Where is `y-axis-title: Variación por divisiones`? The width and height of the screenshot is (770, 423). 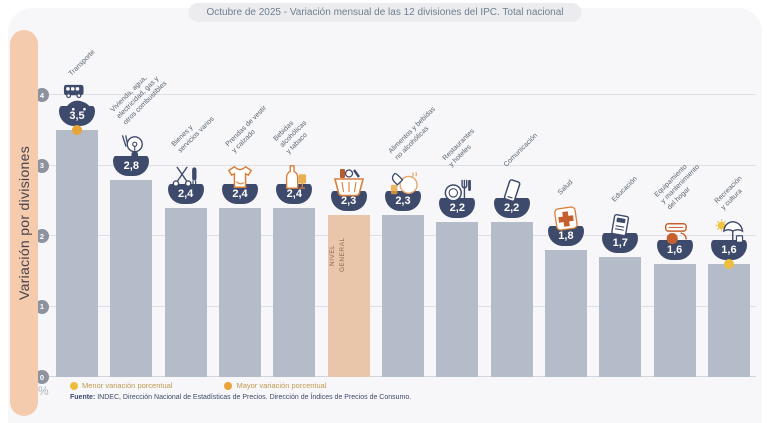
y-axis-title: Variación por divisiones is located at coordinates (24, 222).